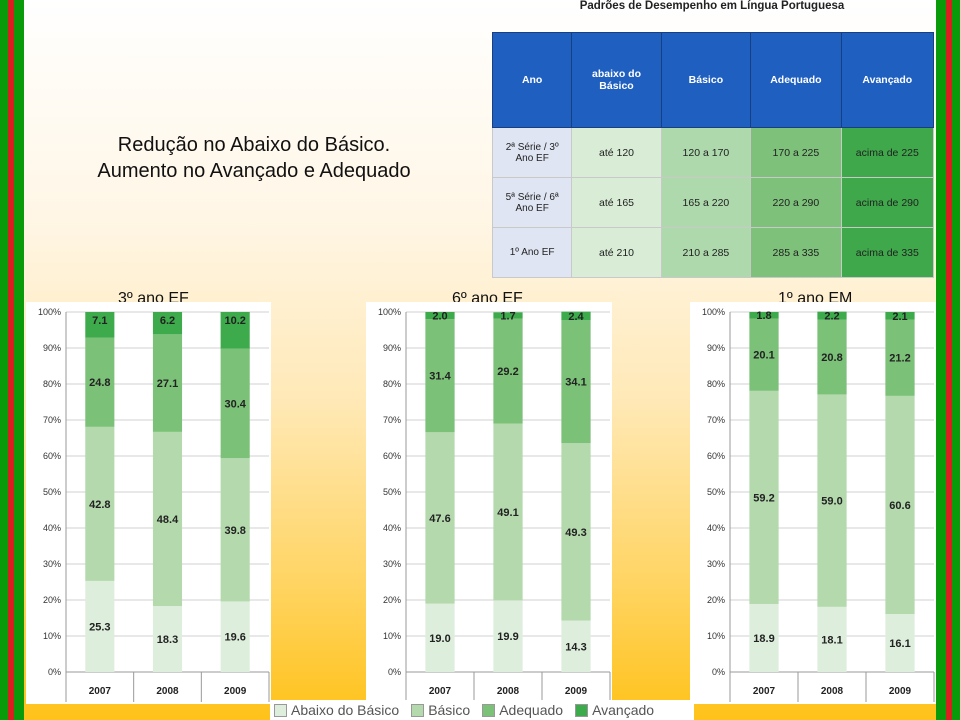 Image resolution: width=960 pixels, height=720 pixels. I want to click on data-label: 34.1, so click(575, 383).